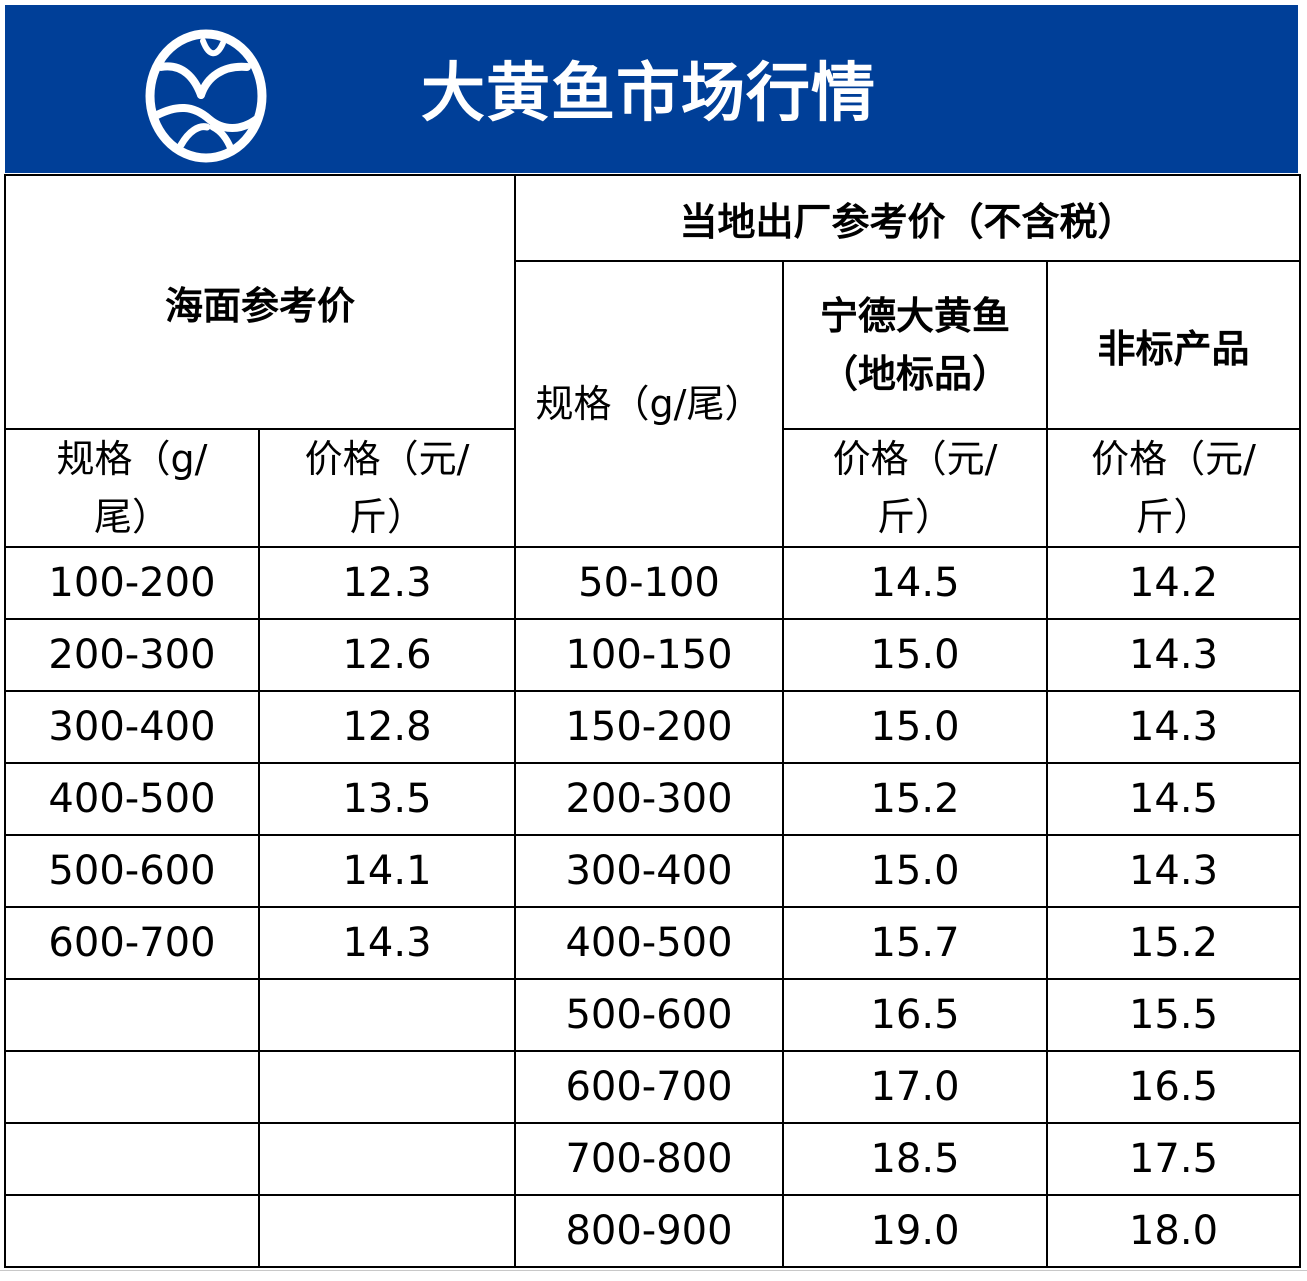 Image resolution: width=1307 pixels, height=1281 pixels. What do you see at coordinates (915, 1015) in the screenshot?
I see `ningde-price-cell: 16.5` at bounding box center [915, 1015].